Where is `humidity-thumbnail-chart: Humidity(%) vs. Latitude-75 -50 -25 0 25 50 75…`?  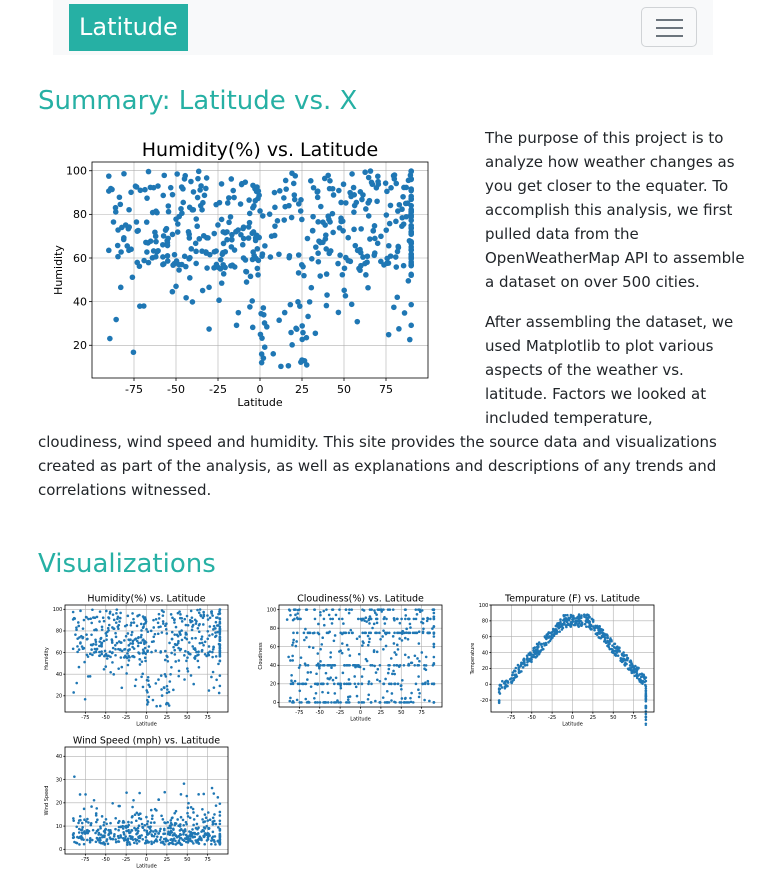
humidity-thumbnail-chart: Humidity(%) vs. Latitude-75 -50 -25 0 25 50 75… is located at coordinates (138, 658).